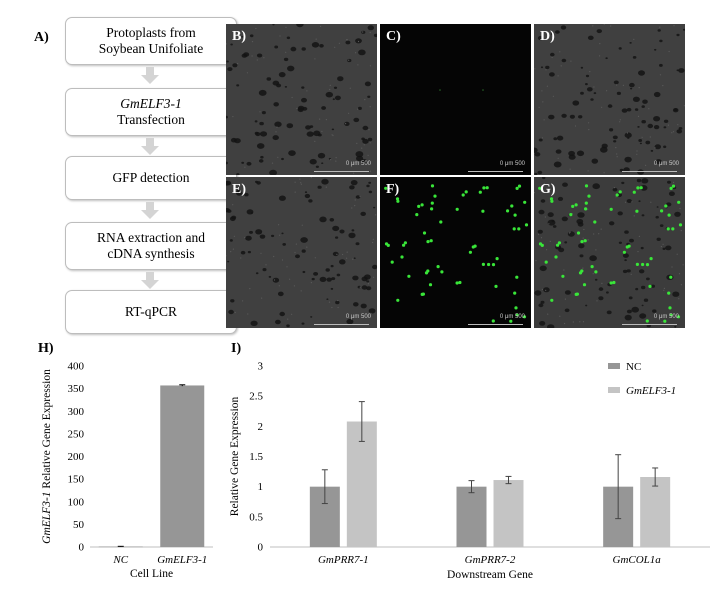  What do you see at coordinates (76, 412) in the screenshot?
I see `y-tick-label: 300` at bounding box center [76, 412].